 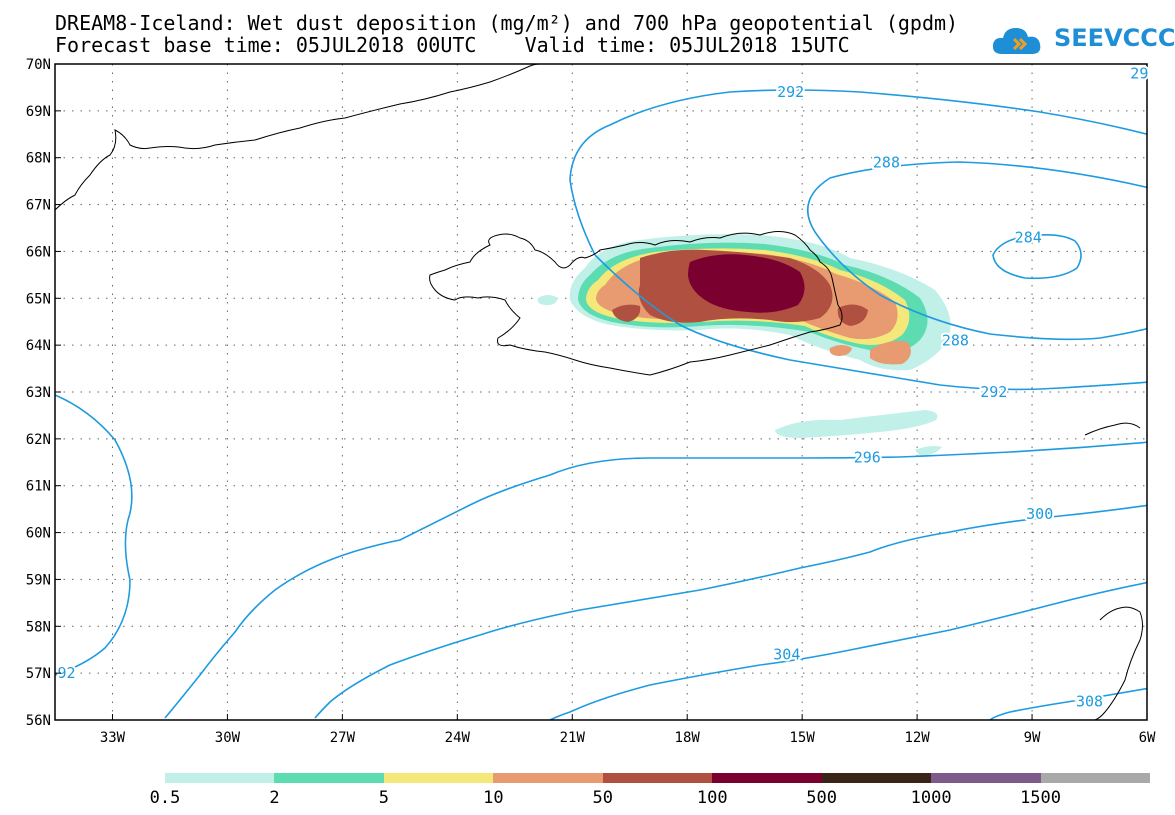 What do you see at coordinates (931, 798) in the screenshot?
I see `legend-label: 1000` at bounding box center [931, 798].